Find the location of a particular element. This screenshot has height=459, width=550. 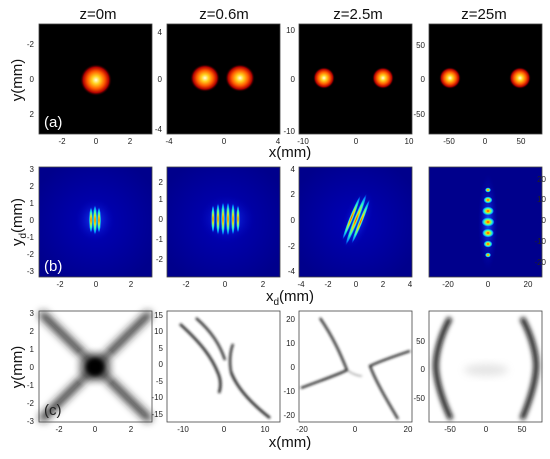

column-title-4: z=25m is located at coordinates (483, 14).